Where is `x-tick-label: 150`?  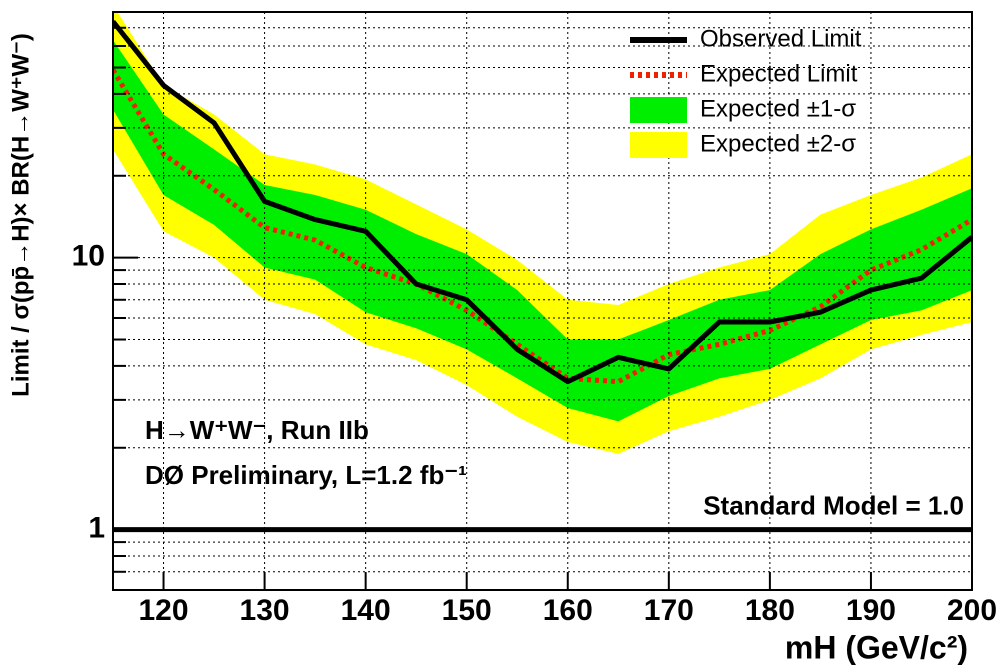
x-tick-label: 150 is located at coordinates (467, 610).